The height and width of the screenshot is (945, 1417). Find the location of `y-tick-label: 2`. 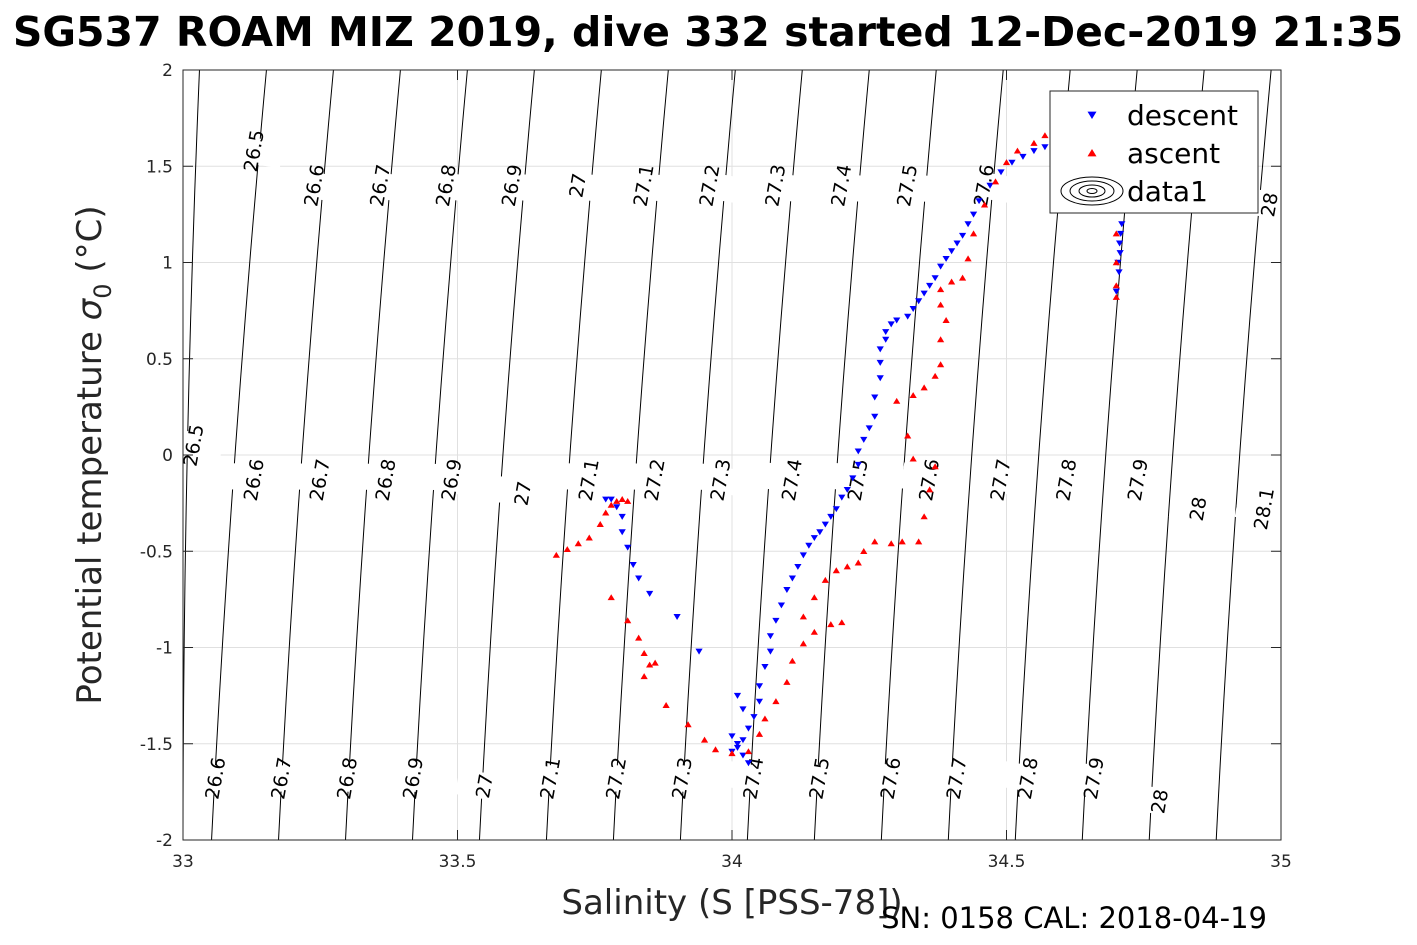

y-tick-label: 2 is located at coordinates (167, 71).